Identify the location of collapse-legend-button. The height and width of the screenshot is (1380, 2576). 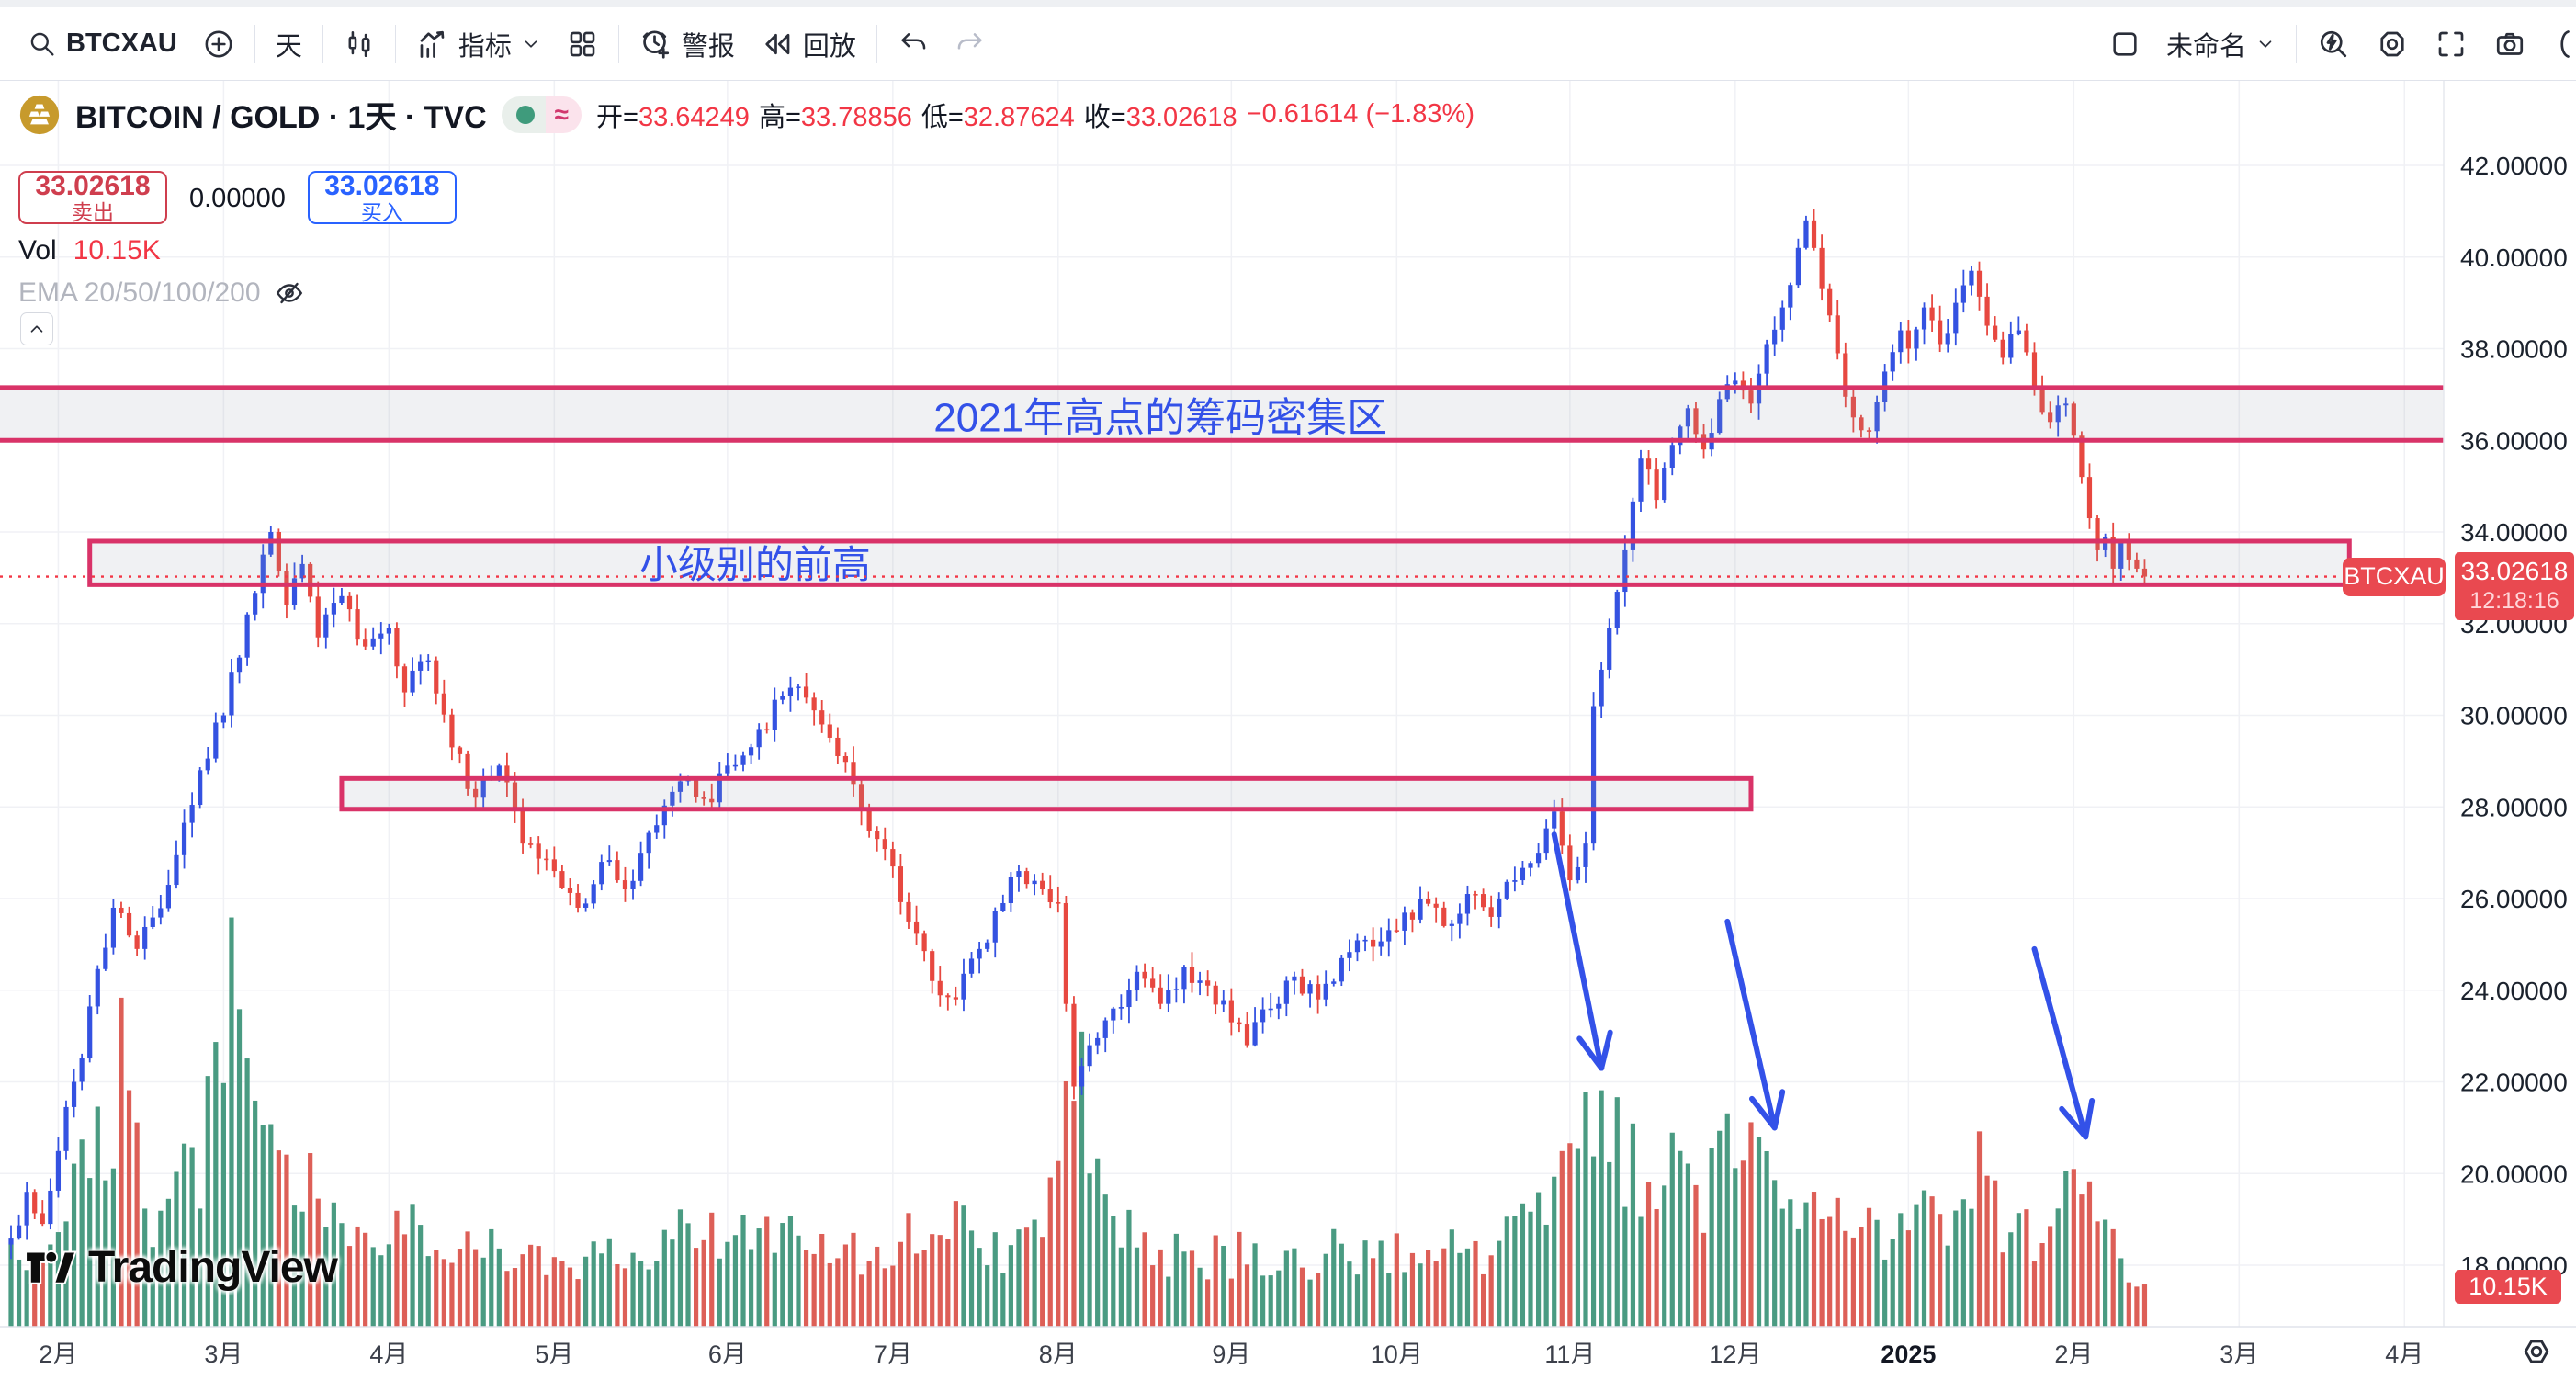
(36, 328).